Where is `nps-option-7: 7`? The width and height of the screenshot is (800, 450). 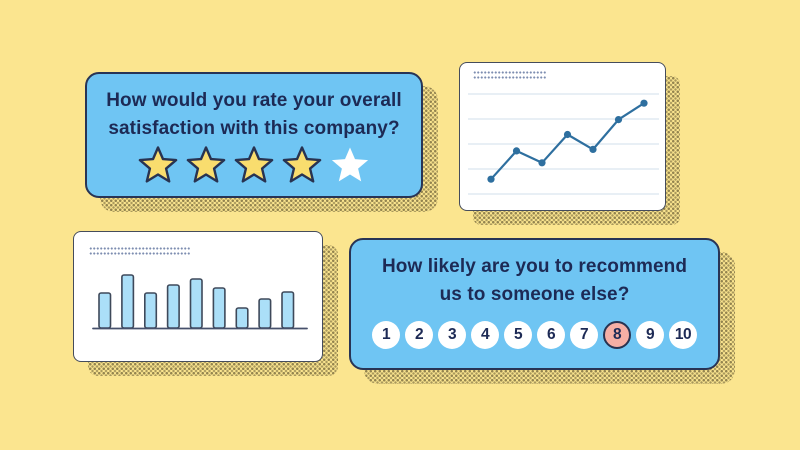 nps-option-7: 7 is located at coordinates (584, 335).